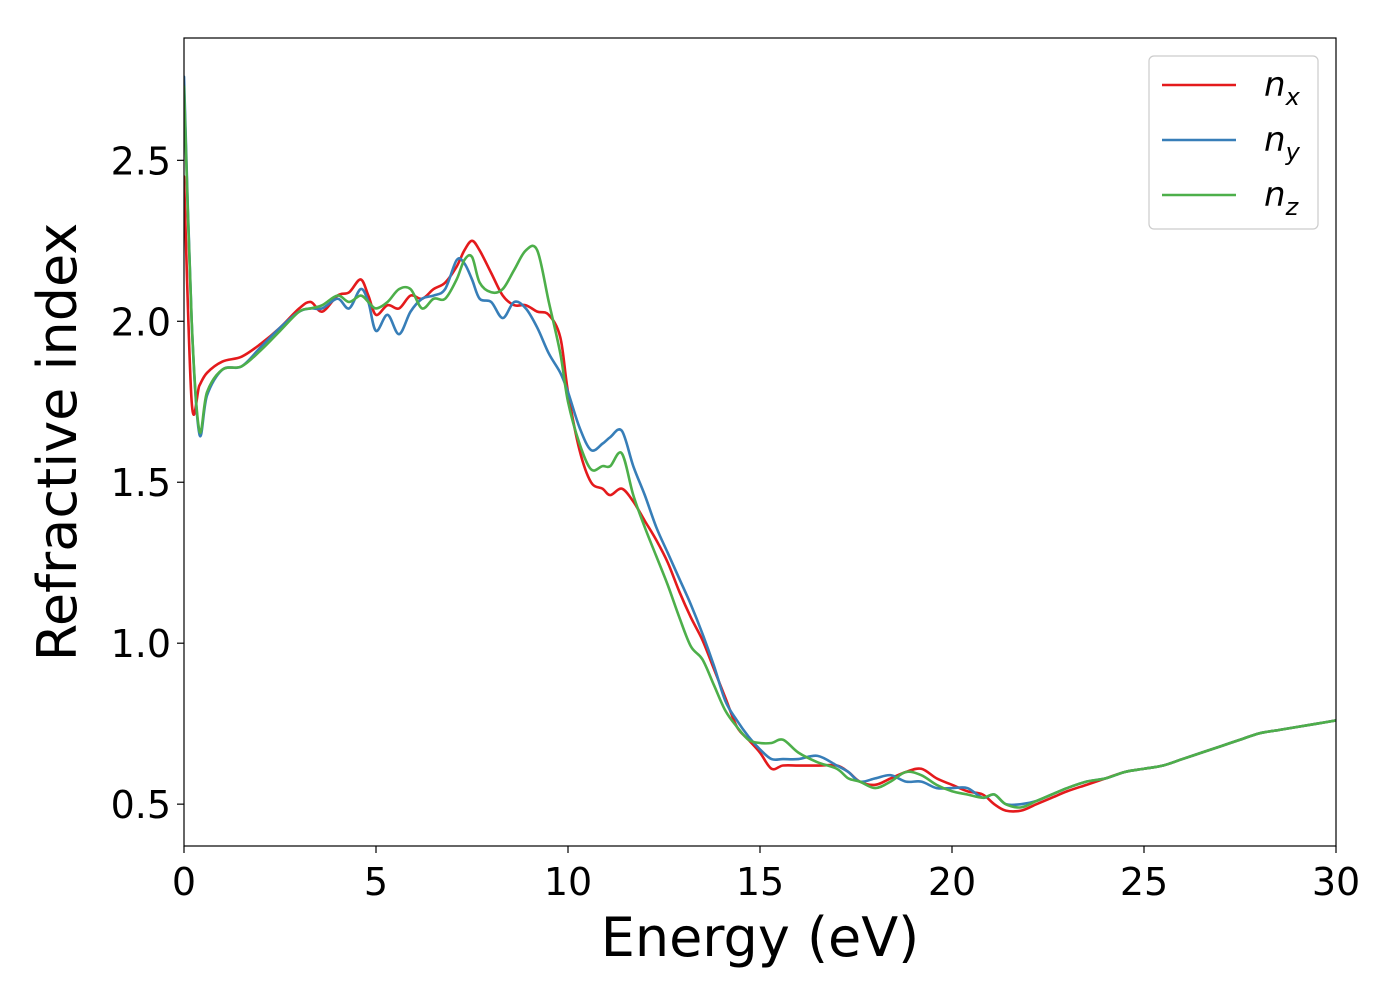  What do you see at coordinates (952, 882) in the screenshot?
I see `x-tick-label: 20` at bounding box center [952, 882].